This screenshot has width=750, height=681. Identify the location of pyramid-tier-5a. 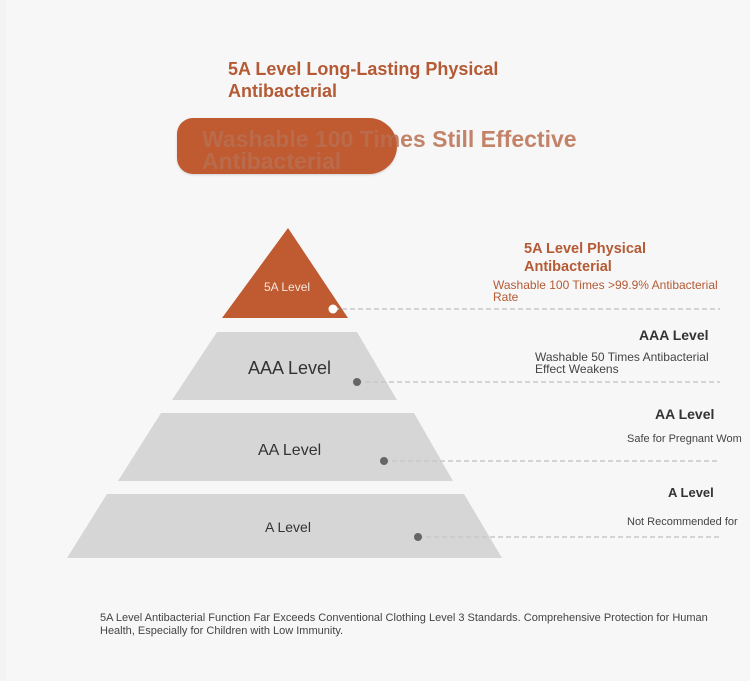
(285, 273).